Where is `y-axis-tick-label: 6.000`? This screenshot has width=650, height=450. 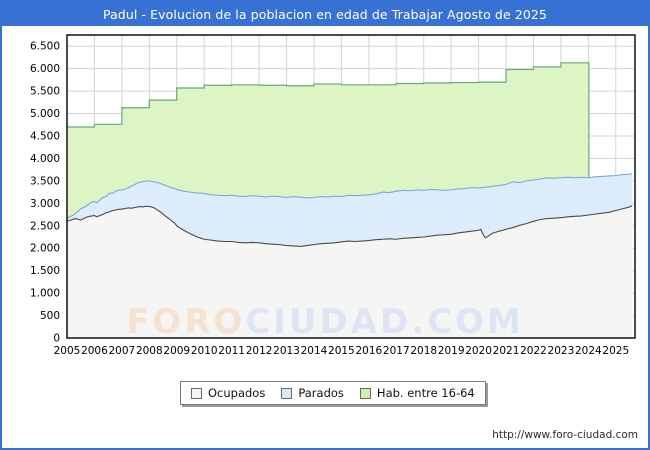 y-axis-tick-label: 6.000 is located at coordinates (45, 69).